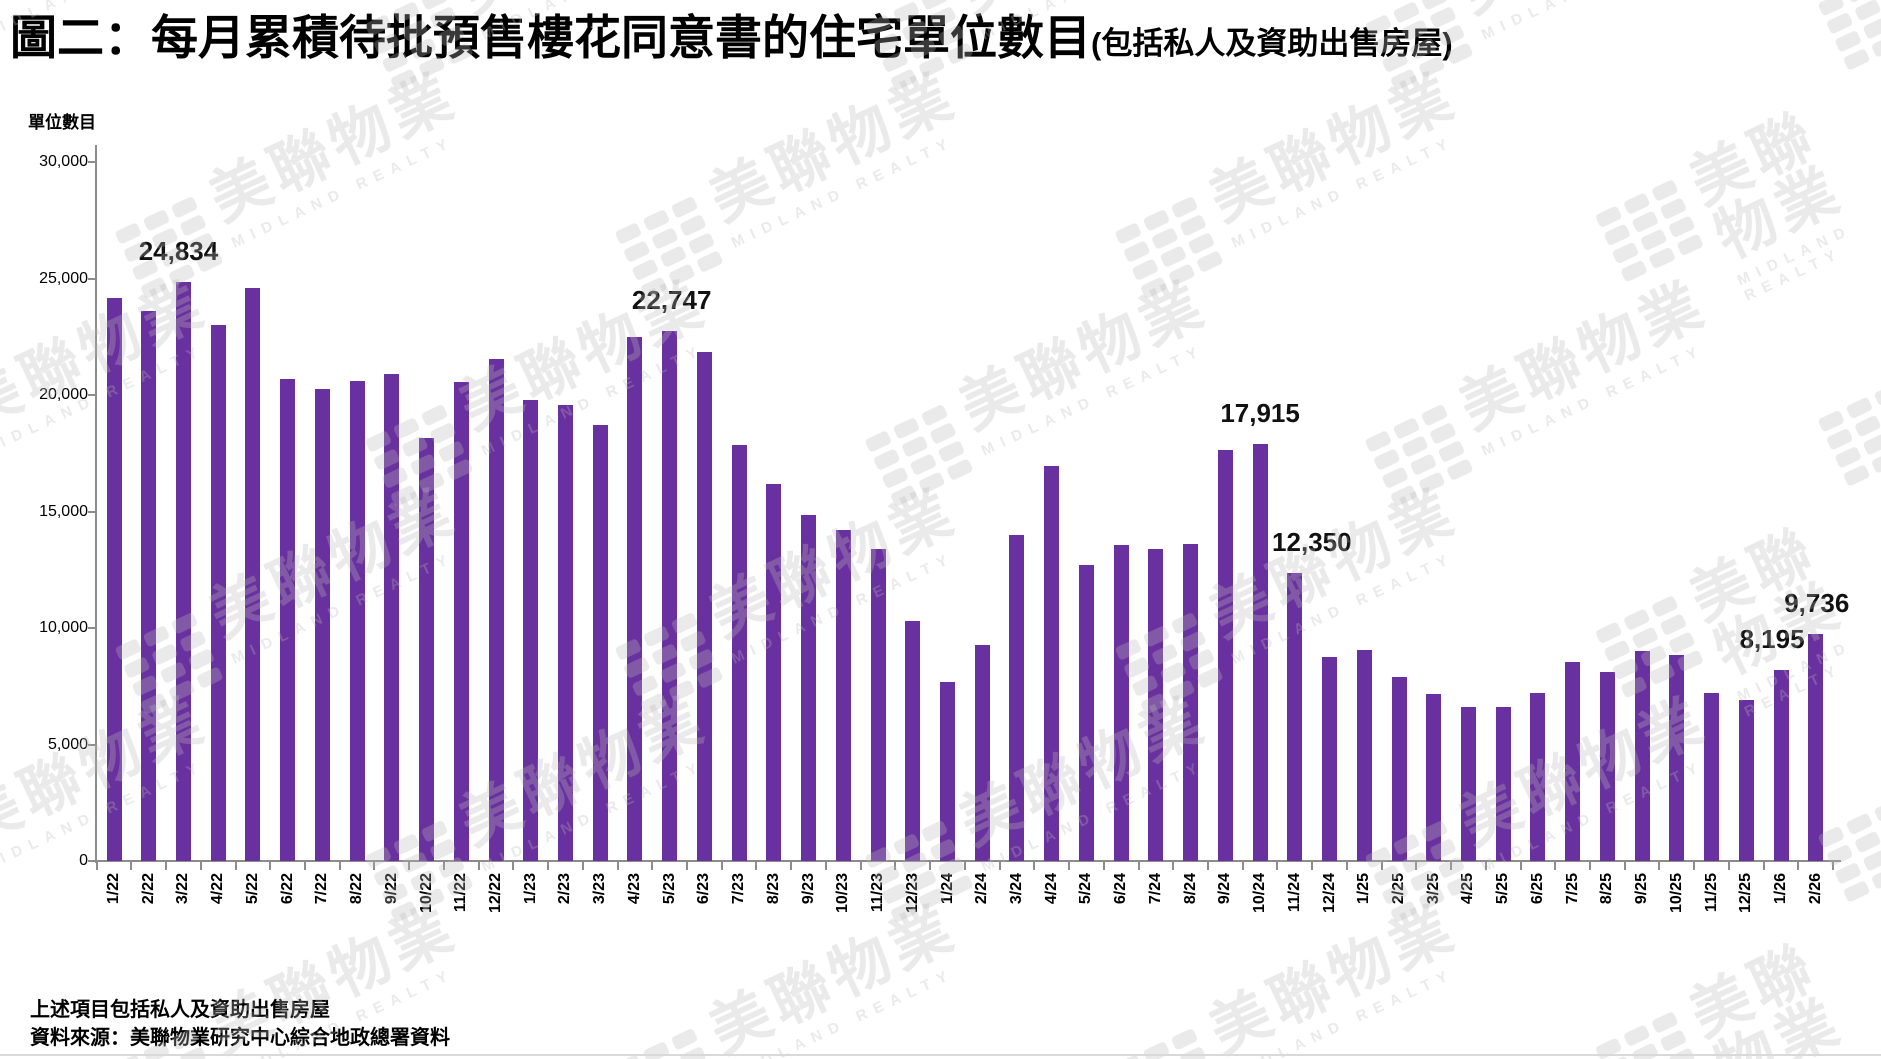 The height and width of the screenshot is (1059, 1881). What do you see at coordinates (1052, 912) in the screenshot?
I see `x-axis-label: 4/24` at bounding box center [1052, 912].